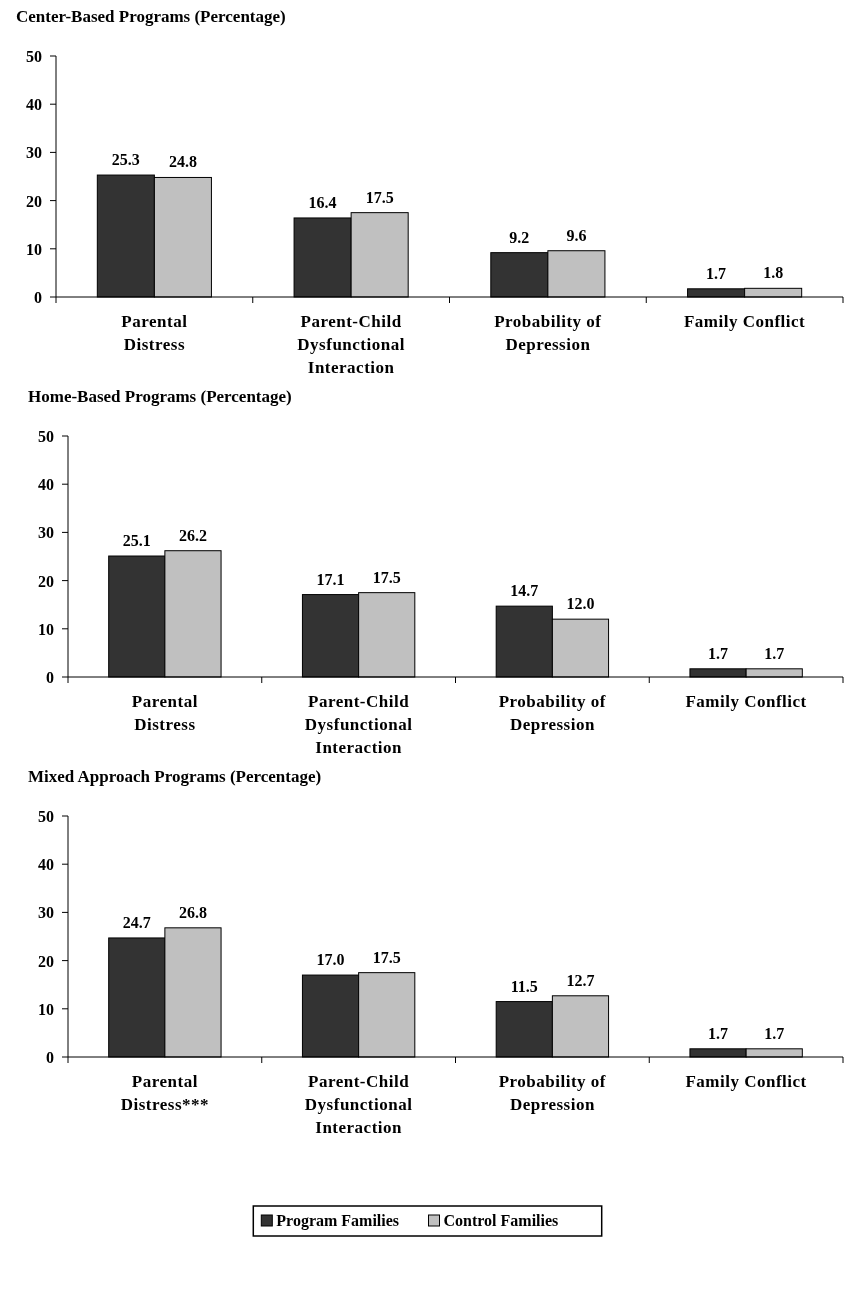  What do you see at coordinates (524, 986) in the screenshot?
I see `data-label: 11.5` at bounding box center [524, 986].